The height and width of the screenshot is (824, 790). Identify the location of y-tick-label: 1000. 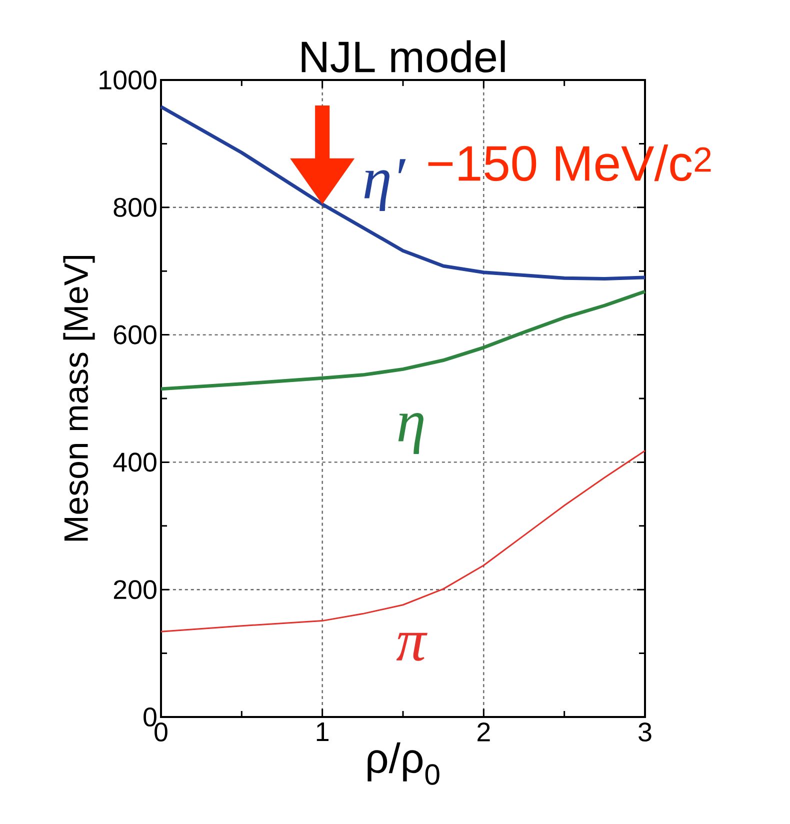
(128, 80).